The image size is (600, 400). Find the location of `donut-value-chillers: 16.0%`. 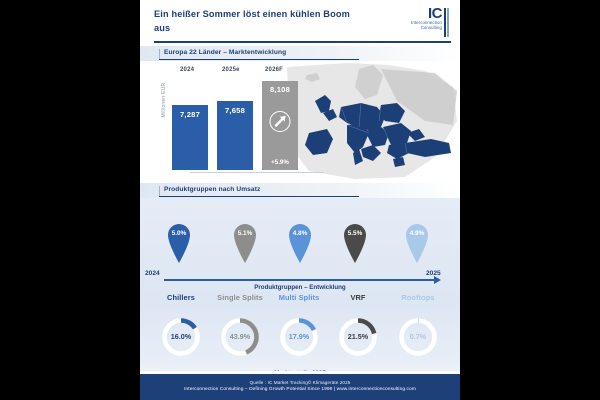

donut-value-chillers: 16.0% is located at coordinates (181, 336).